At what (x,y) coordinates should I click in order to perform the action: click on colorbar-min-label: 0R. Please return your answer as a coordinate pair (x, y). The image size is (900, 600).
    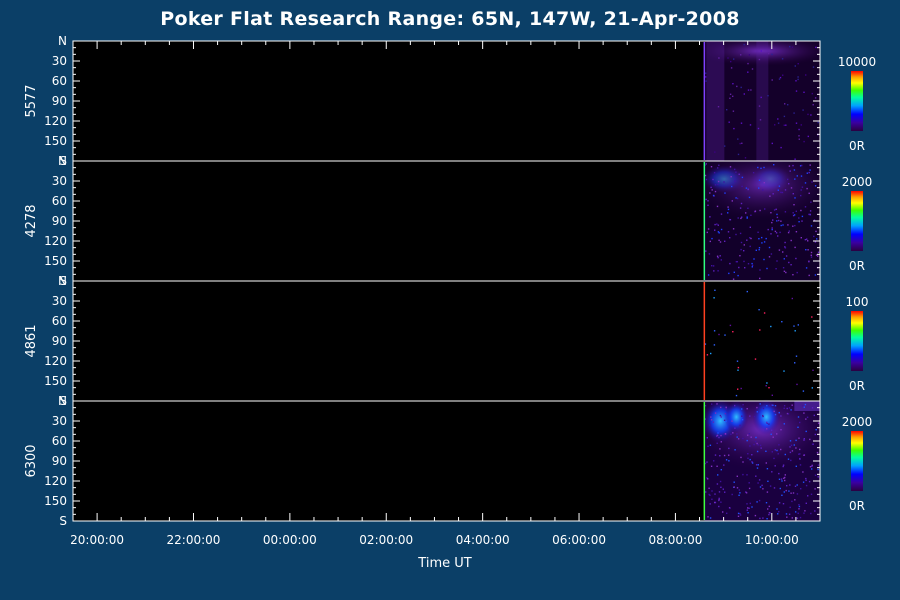
    Looking at the image, I should click on (857, 266).